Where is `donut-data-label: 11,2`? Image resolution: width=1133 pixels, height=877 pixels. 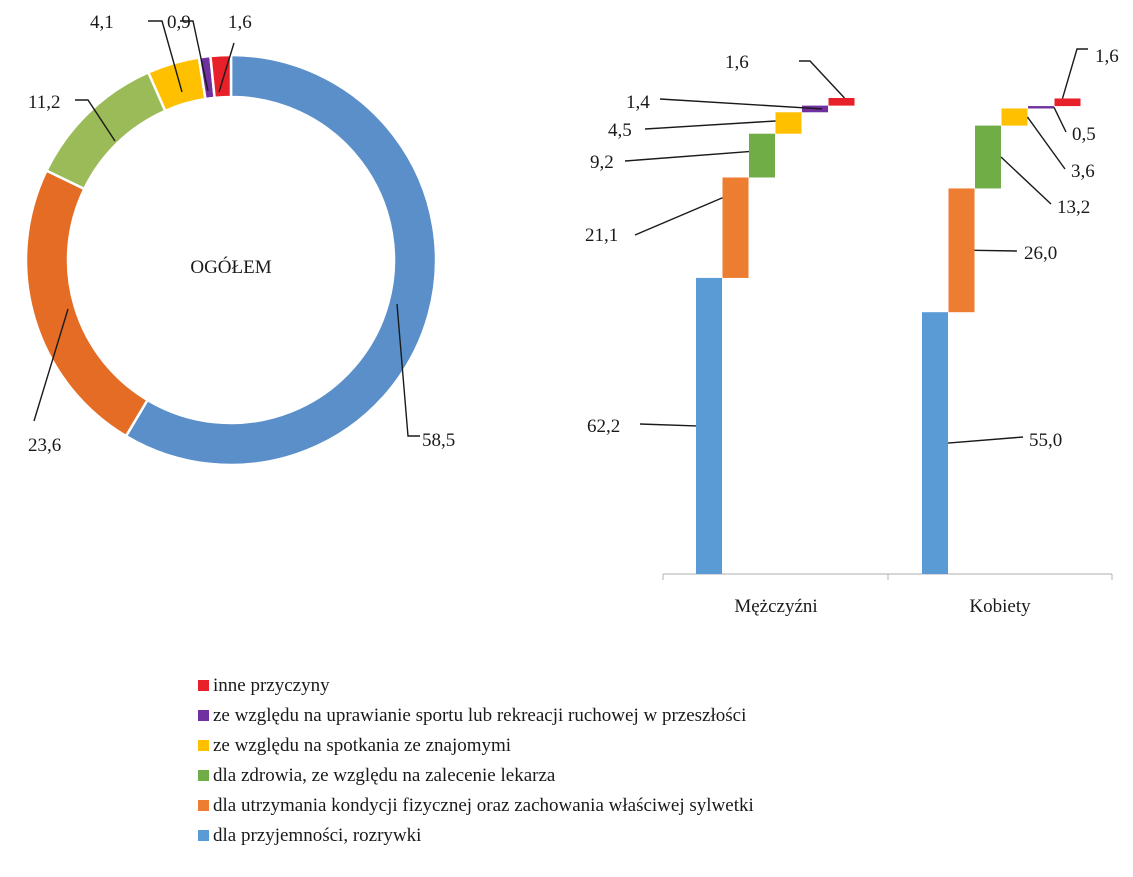 donut-data-label: 11,2 is located at coordinates (44, 102).